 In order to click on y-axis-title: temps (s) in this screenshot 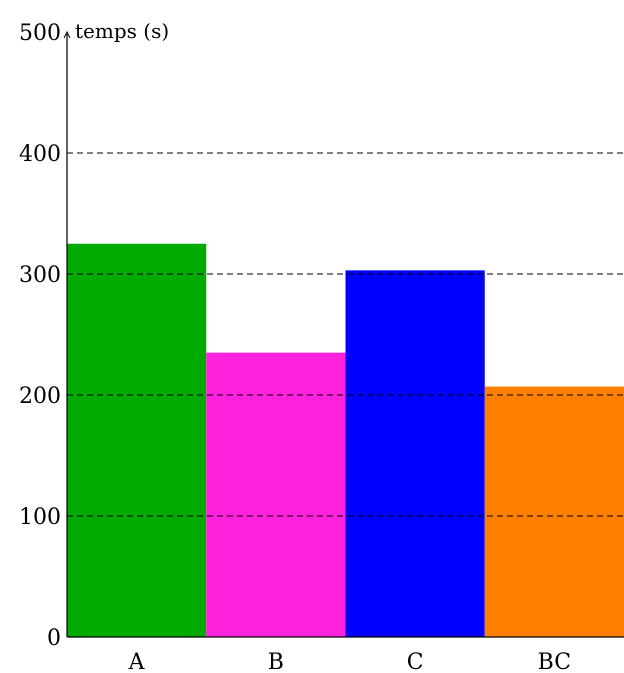, I will do `click(122, 31)`.